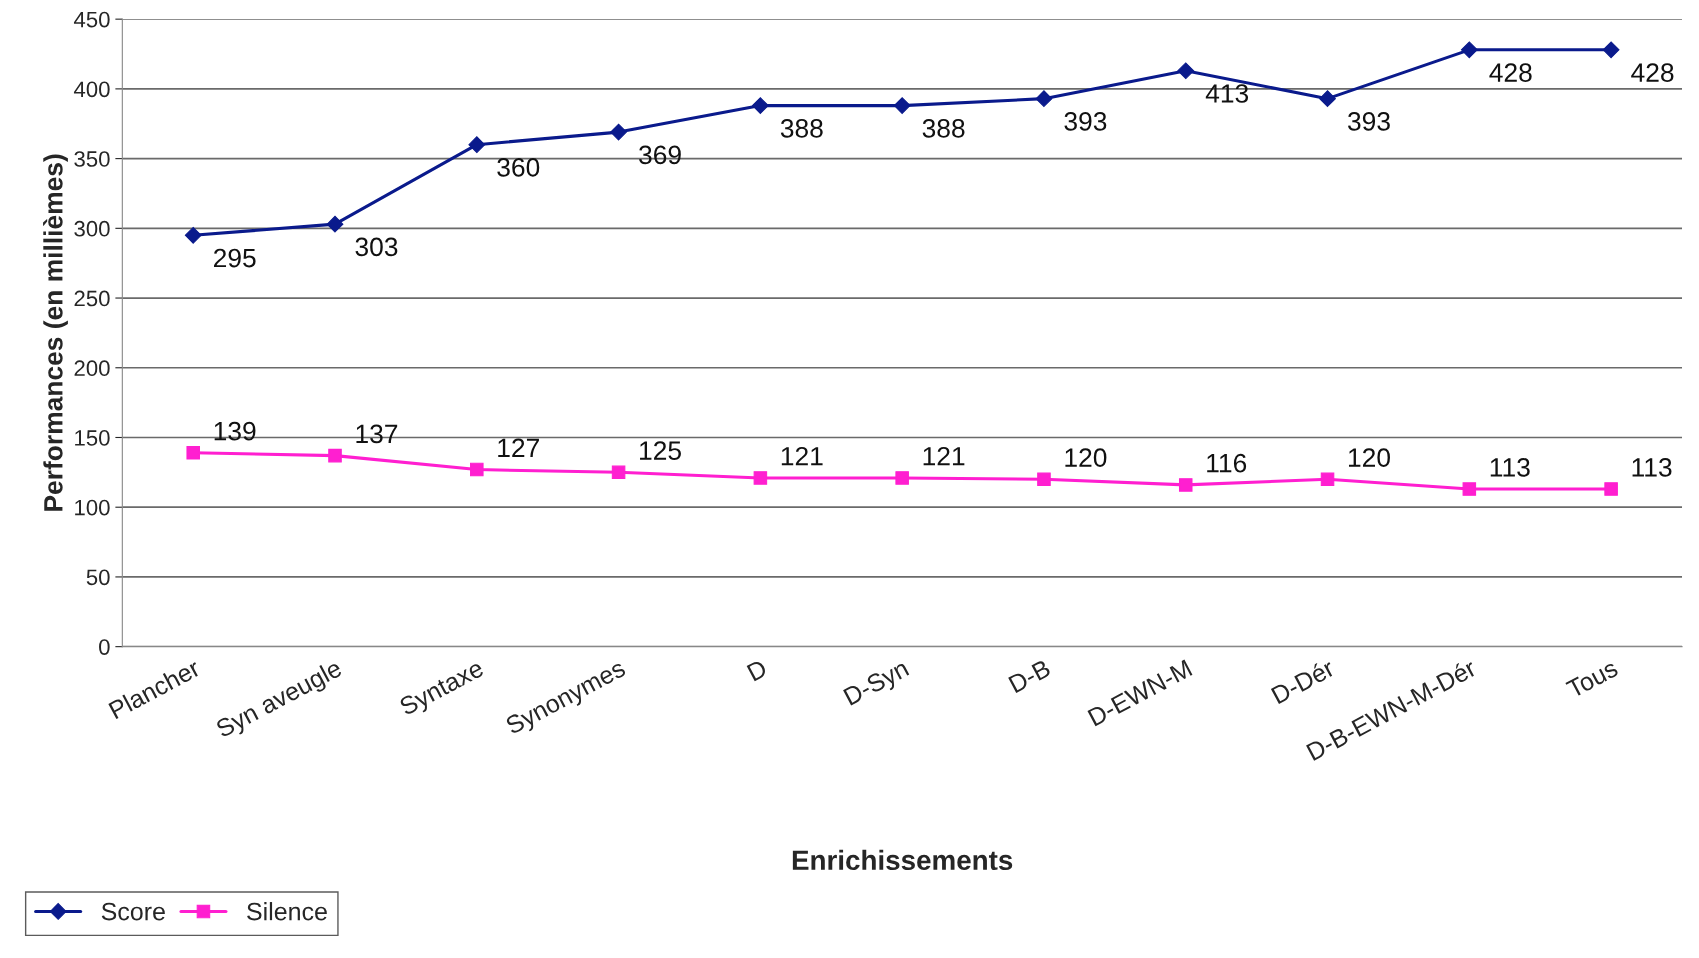 Image resolution: width=1699 pixels, height=958 pixels. I want to click on y-tick-label: 50, so click(98, 577).